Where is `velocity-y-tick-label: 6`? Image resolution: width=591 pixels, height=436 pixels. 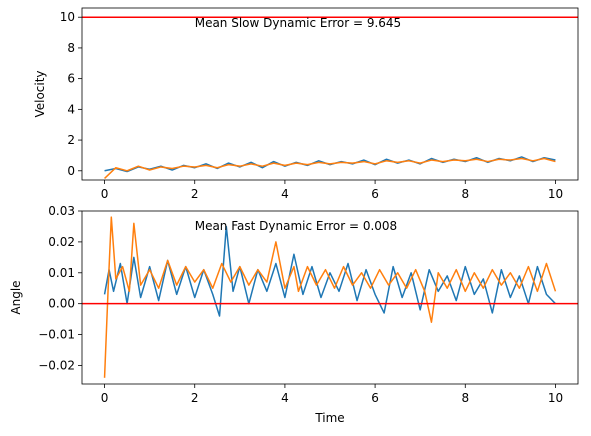
velocity-y-tick-label: 6 is located at coordinates (71, 79).